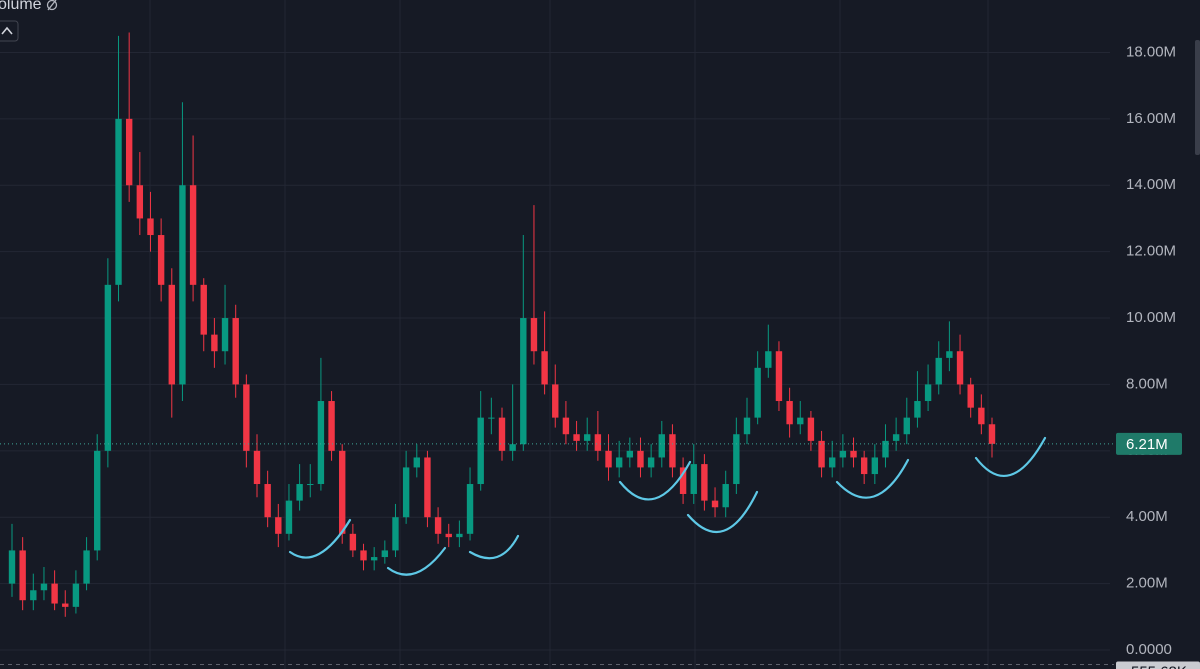 The image size is (1200, 669). What do you see at coordinates (21, 6) in the screenshot?
I see `pane-title: olume` at bounding box center [21, 6].